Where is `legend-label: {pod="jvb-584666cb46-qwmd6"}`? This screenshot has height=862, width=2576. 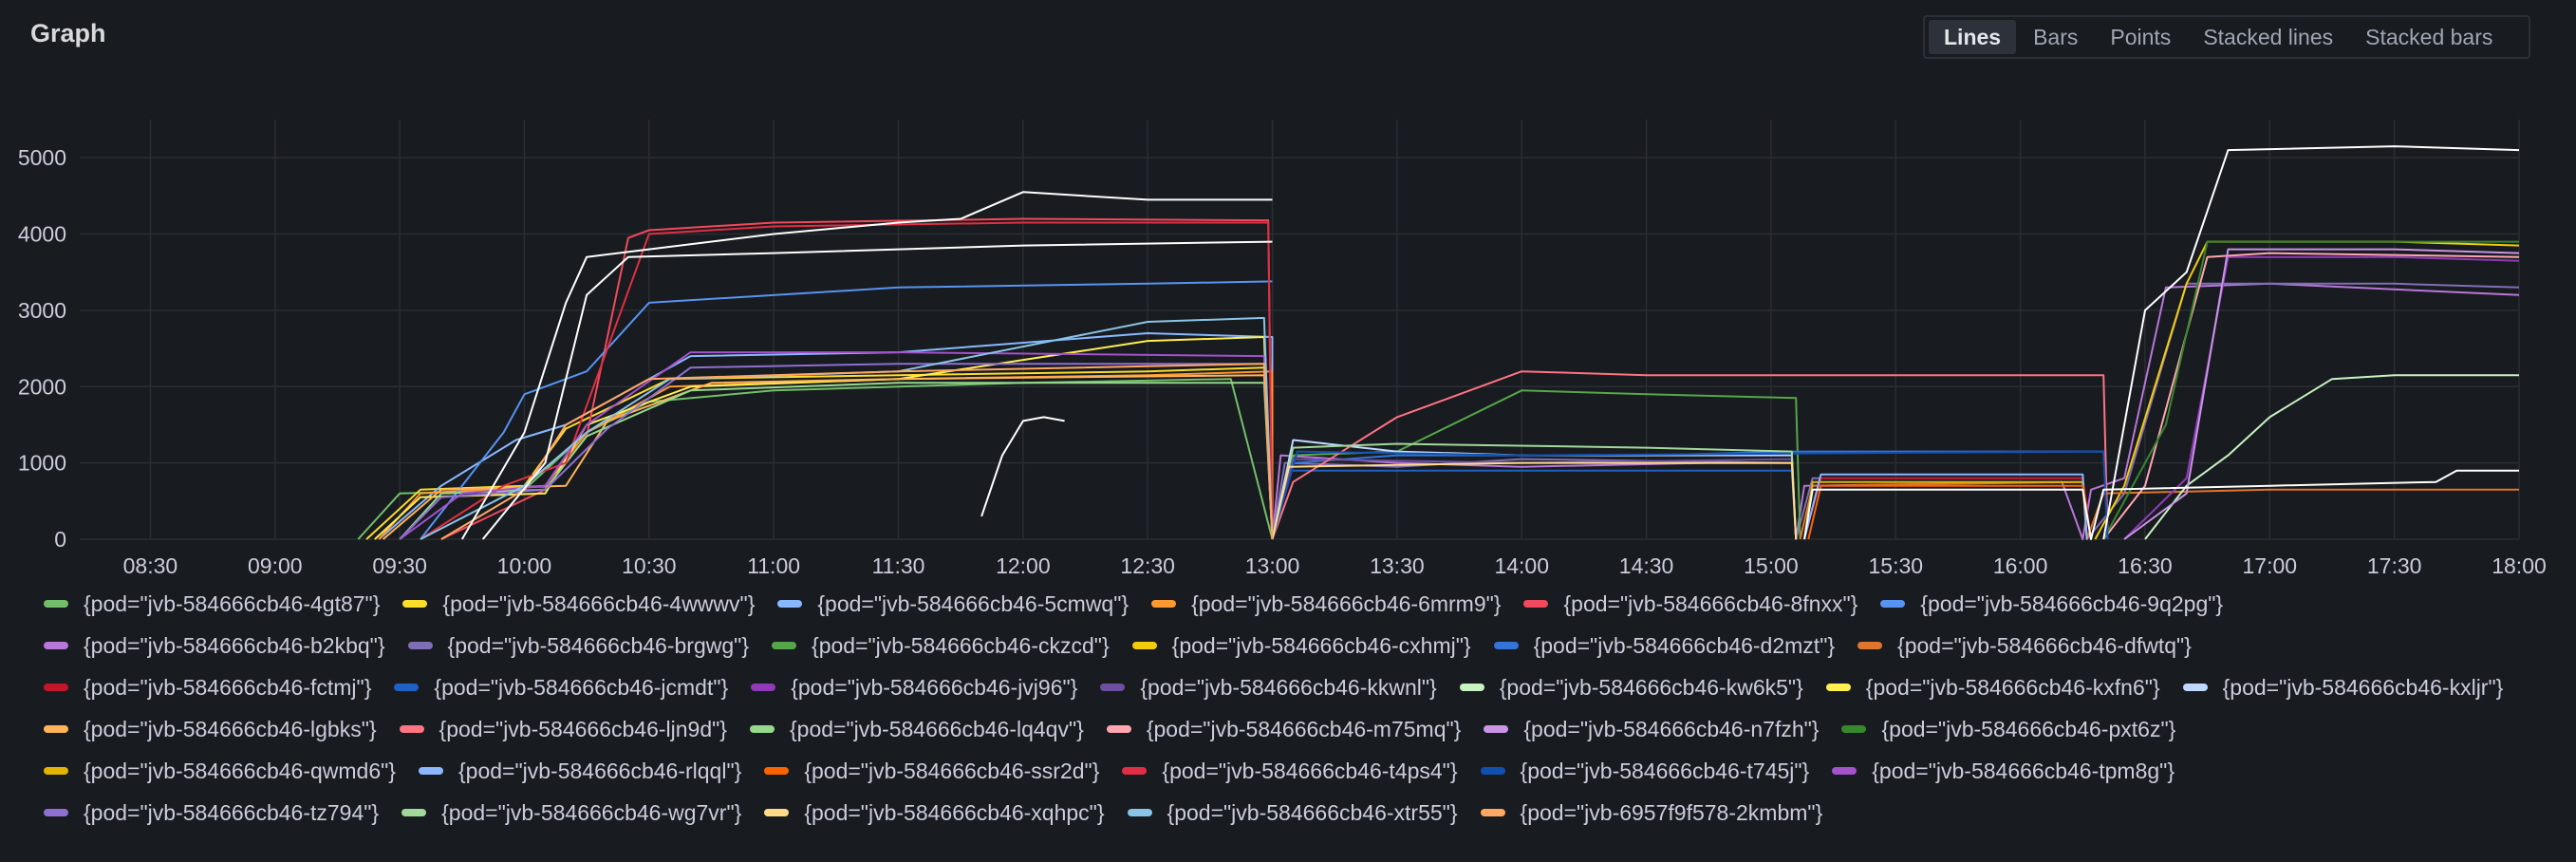 legend-label: {pod="jvb-584666cb46-qwmd6"} is located at coordinates (240, 770).